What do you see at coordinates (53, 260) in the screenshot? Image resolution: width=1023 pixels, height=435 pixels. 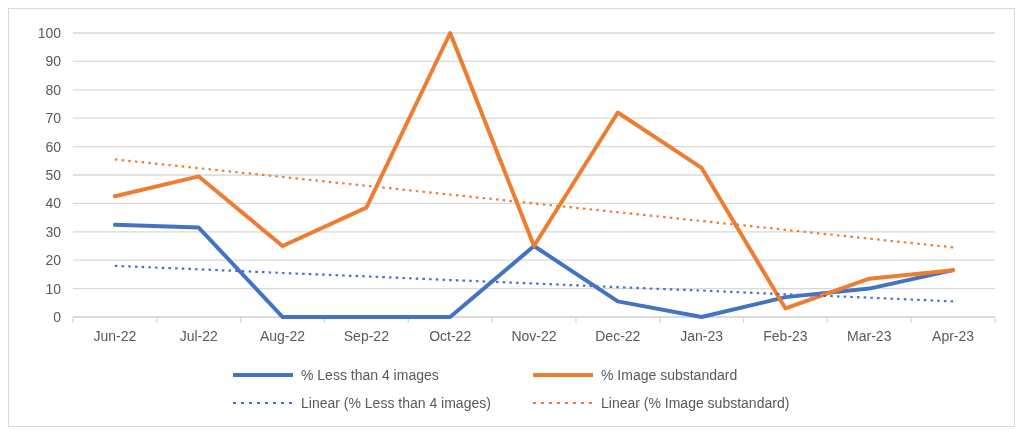 I see `y-tick-label: 20` at bounding box center [53, 260].